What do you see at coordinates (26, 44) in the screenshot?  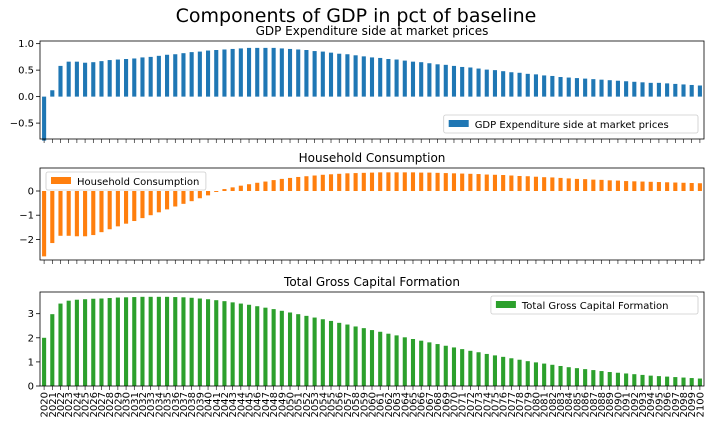 I see `gdp-expenditure-ytick-label: 1.0` at bounding box center [26, 44].